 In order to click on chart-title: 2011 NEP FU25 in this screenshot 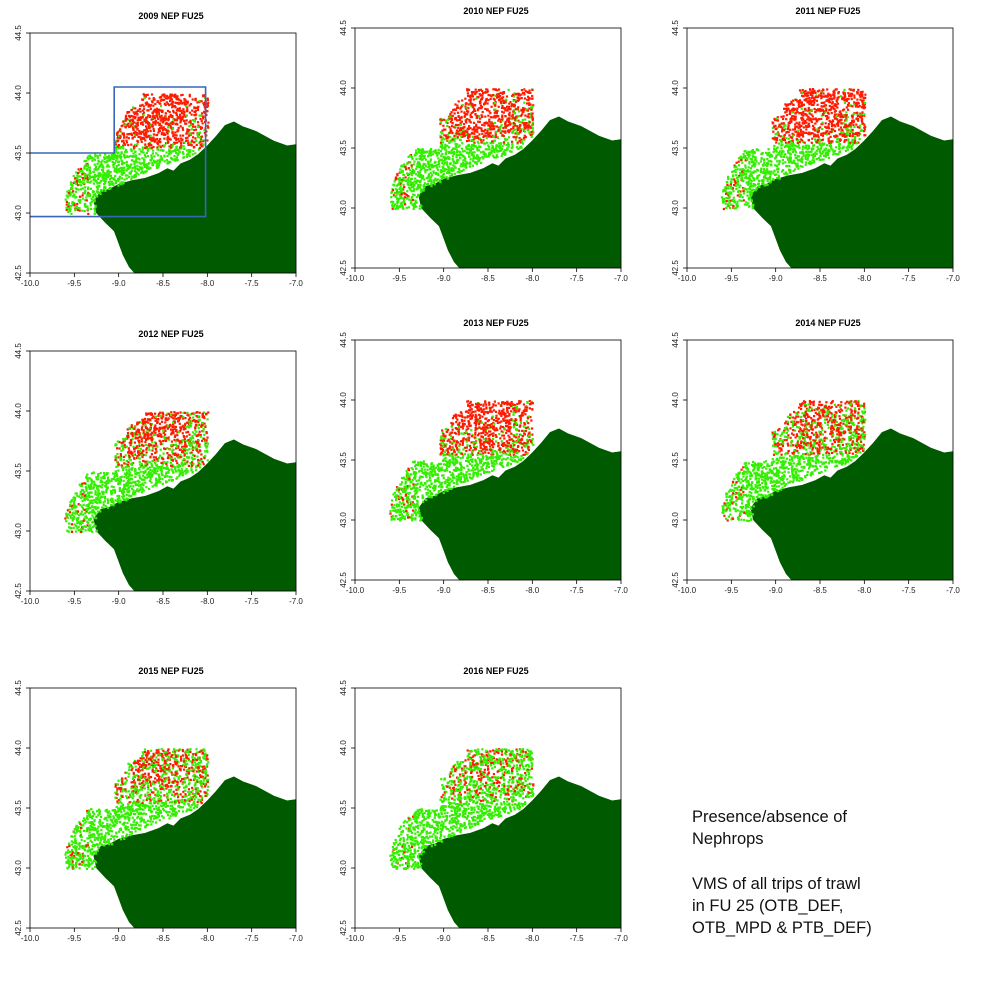, I will do `click(828, 11)`.